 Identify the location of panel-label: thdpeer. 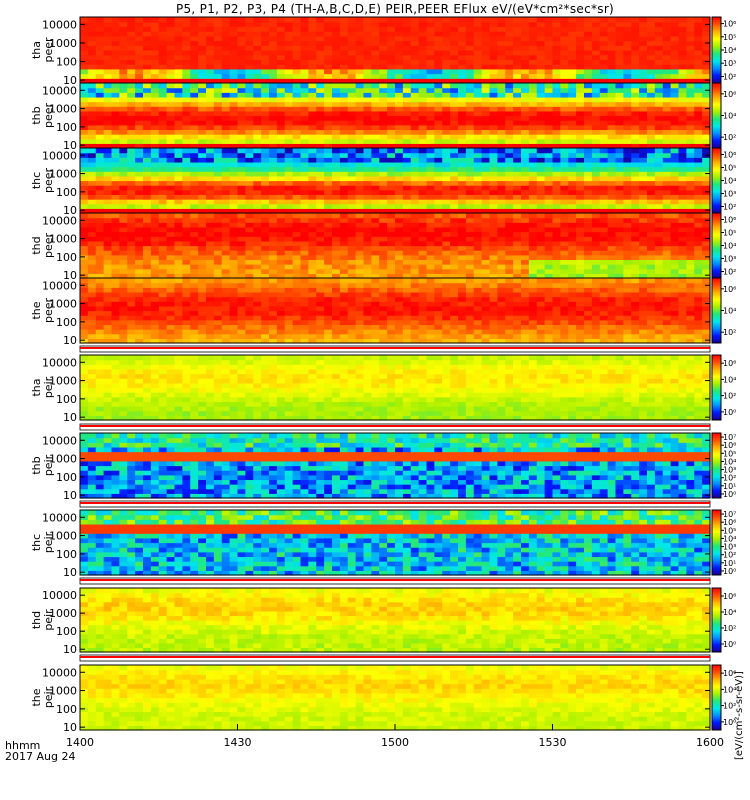
(42, 246).